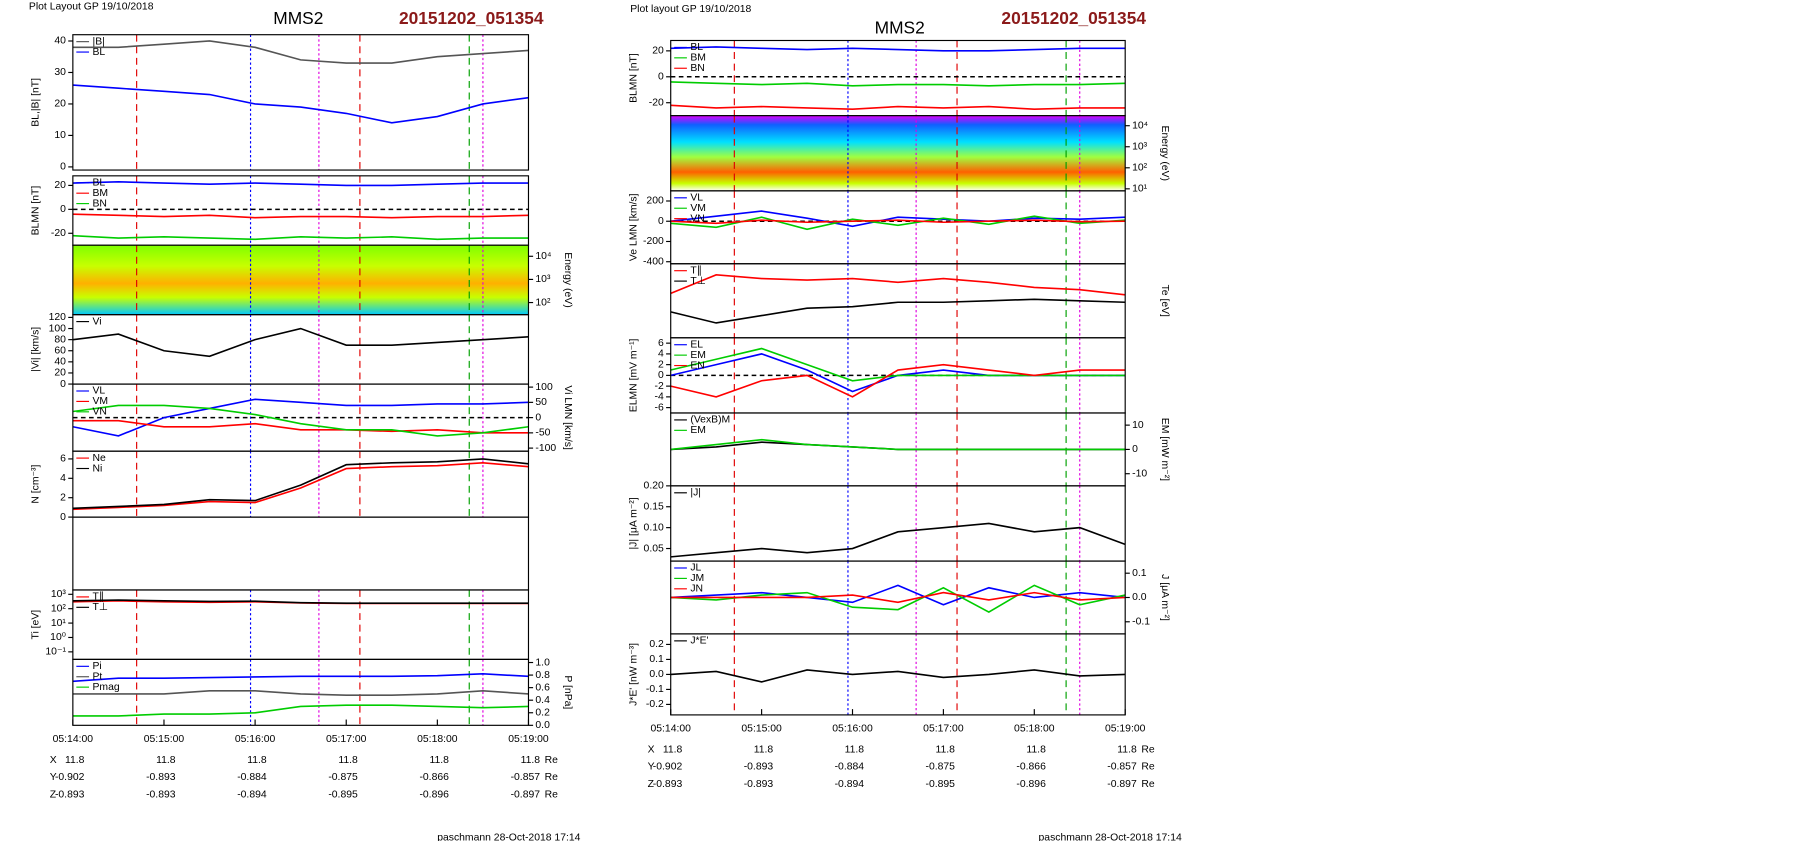  Describe the element at coordinates (58, 328) in the screenshot. I see `y-tick-label: 100` at that location.